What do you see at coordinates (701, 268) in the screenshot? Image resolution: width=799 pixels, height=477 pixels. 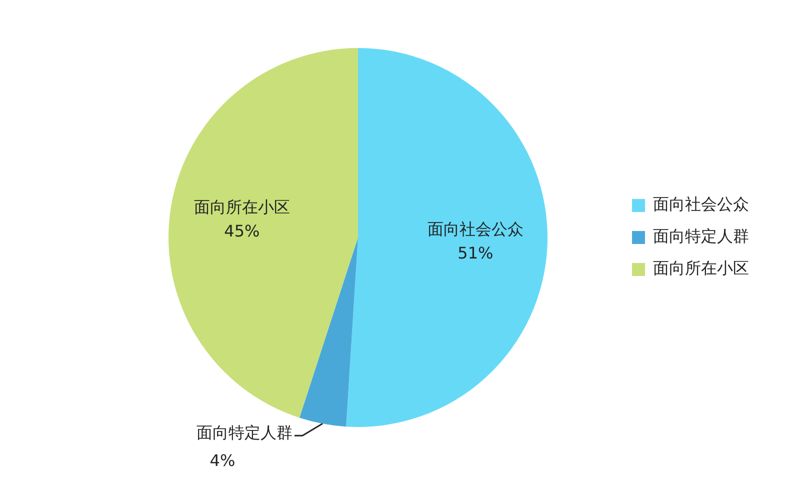 I see `legend-label: 面向所在小区` at bounding box center [701, 268].